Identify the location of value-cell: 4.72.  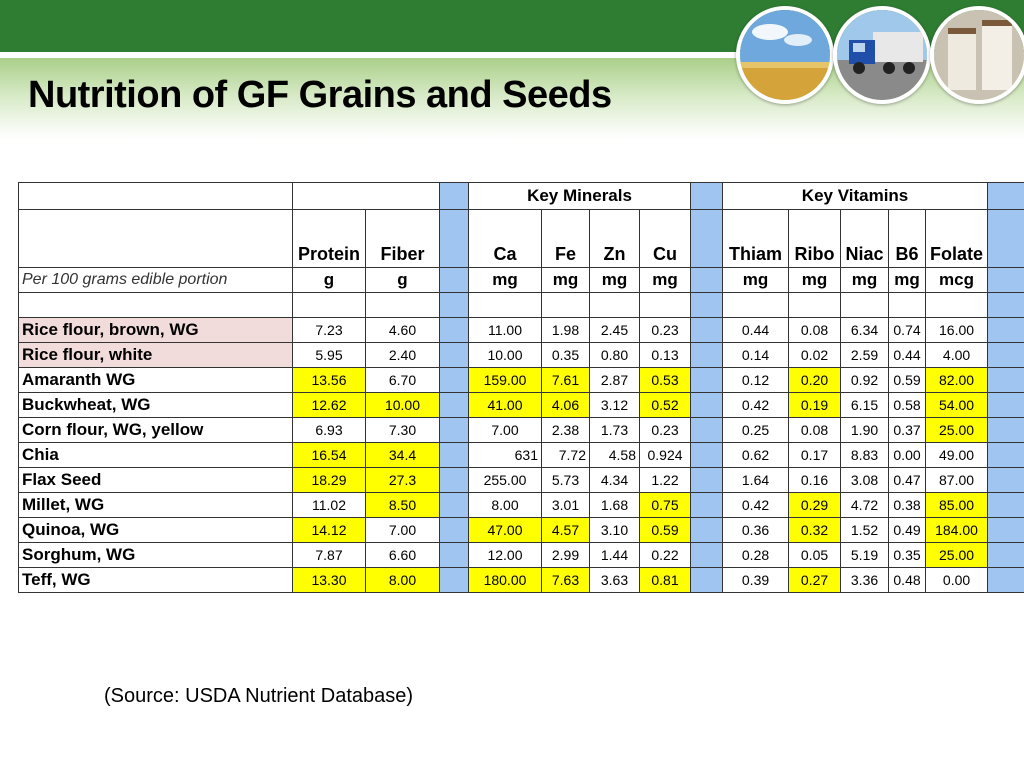
(865, 505).